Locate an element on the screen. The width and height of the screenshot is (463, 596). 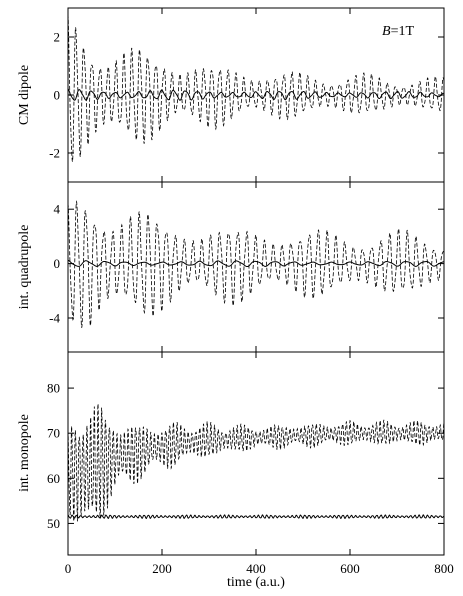
ytick-label: -2 is located at coordinates (54, 153).